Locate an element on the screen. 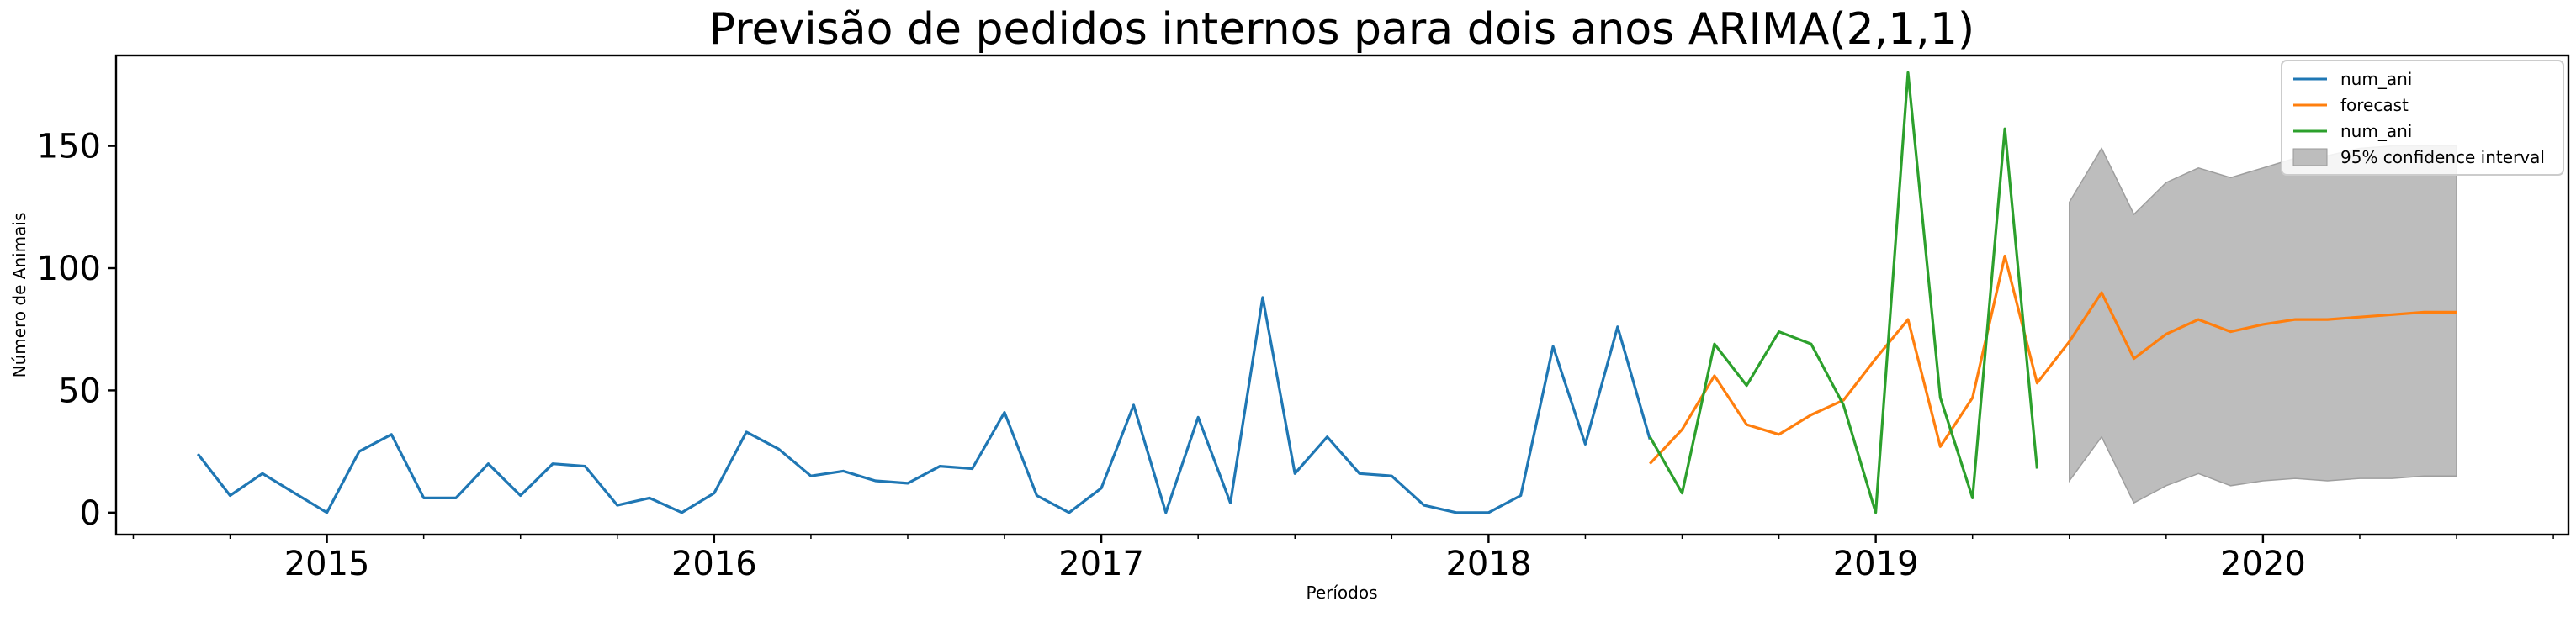  series-forecast-line is located at coordinates (2053, 359).